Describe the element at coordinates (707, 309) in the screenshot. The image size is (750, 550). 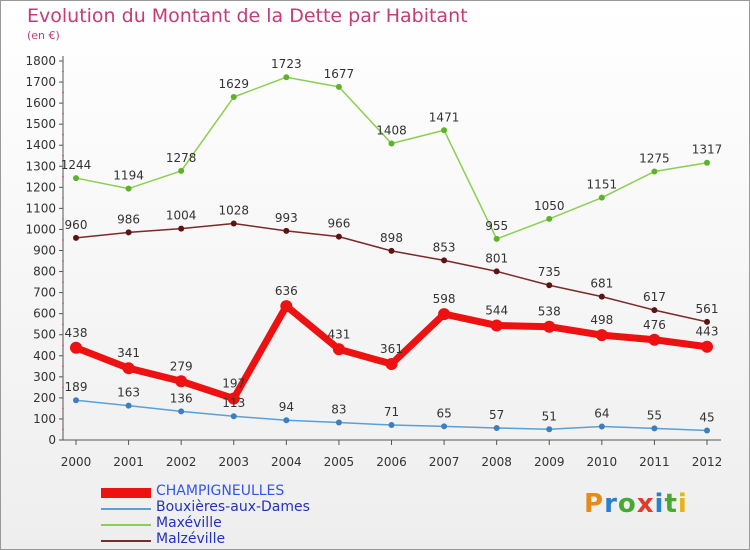
I see `data-label: 561` at that location.